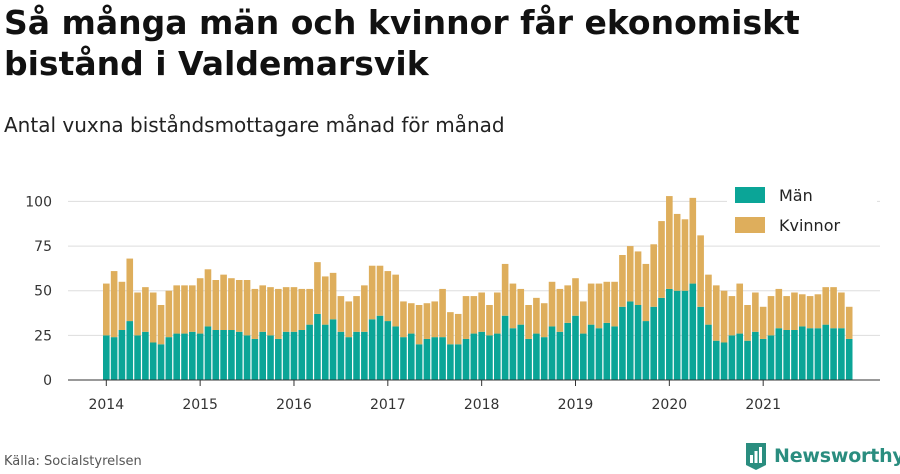 This screenshot has height=474, width=900. Describe the element at coordinates (837, 456) in the screenshot. I see `brand-name: Newsworthy` at that location.